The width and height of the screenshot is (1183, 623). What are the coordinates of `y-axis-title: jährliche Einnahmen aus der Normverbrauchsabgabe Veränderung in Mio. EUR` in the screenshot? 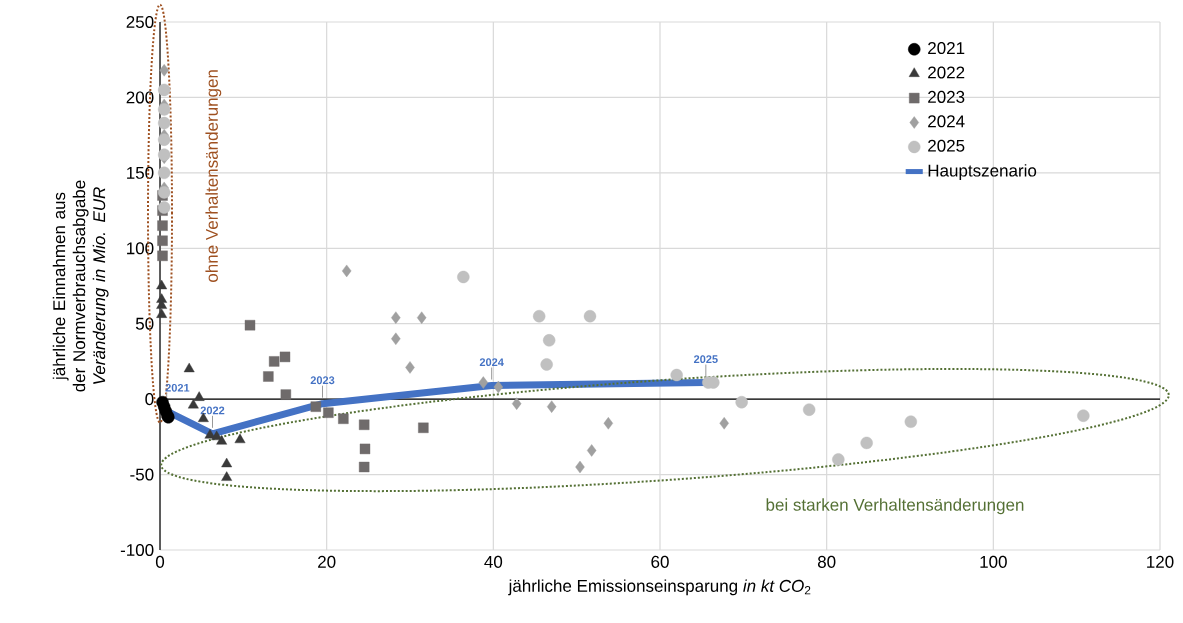 It's located at (80, 286).